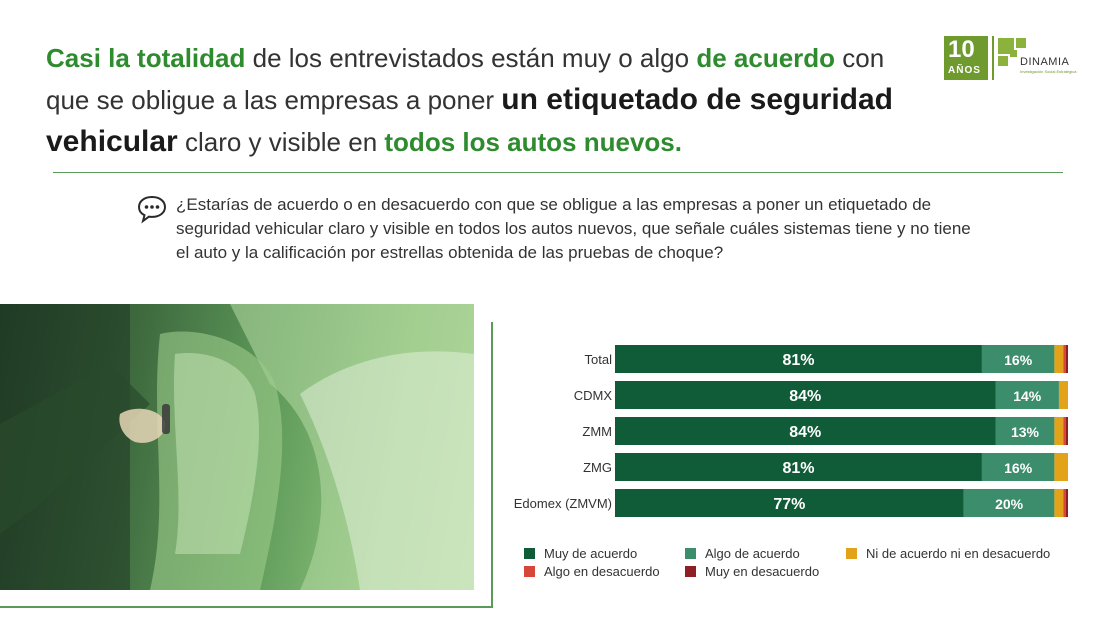  Describe the element at coordinates (593, 395) in the screenshot. I see `category-label: CDMX` at that location.